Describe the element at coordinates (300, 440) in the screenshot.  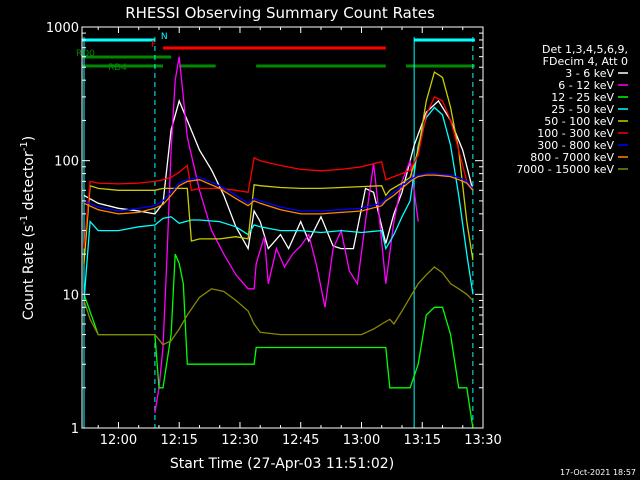
I see `x-tick-label-3: 12:45` at that location.